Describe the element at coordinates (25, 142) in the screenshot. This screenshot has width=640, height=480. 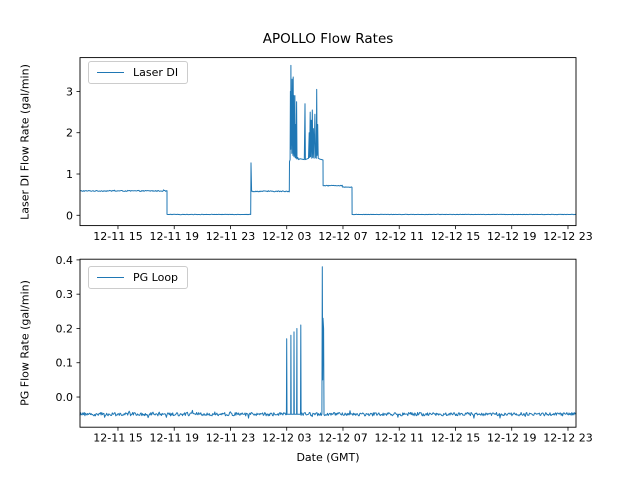
I see `y-axis-label-laser-di: Laser DI Flow Rate (gal/min)` at that location.